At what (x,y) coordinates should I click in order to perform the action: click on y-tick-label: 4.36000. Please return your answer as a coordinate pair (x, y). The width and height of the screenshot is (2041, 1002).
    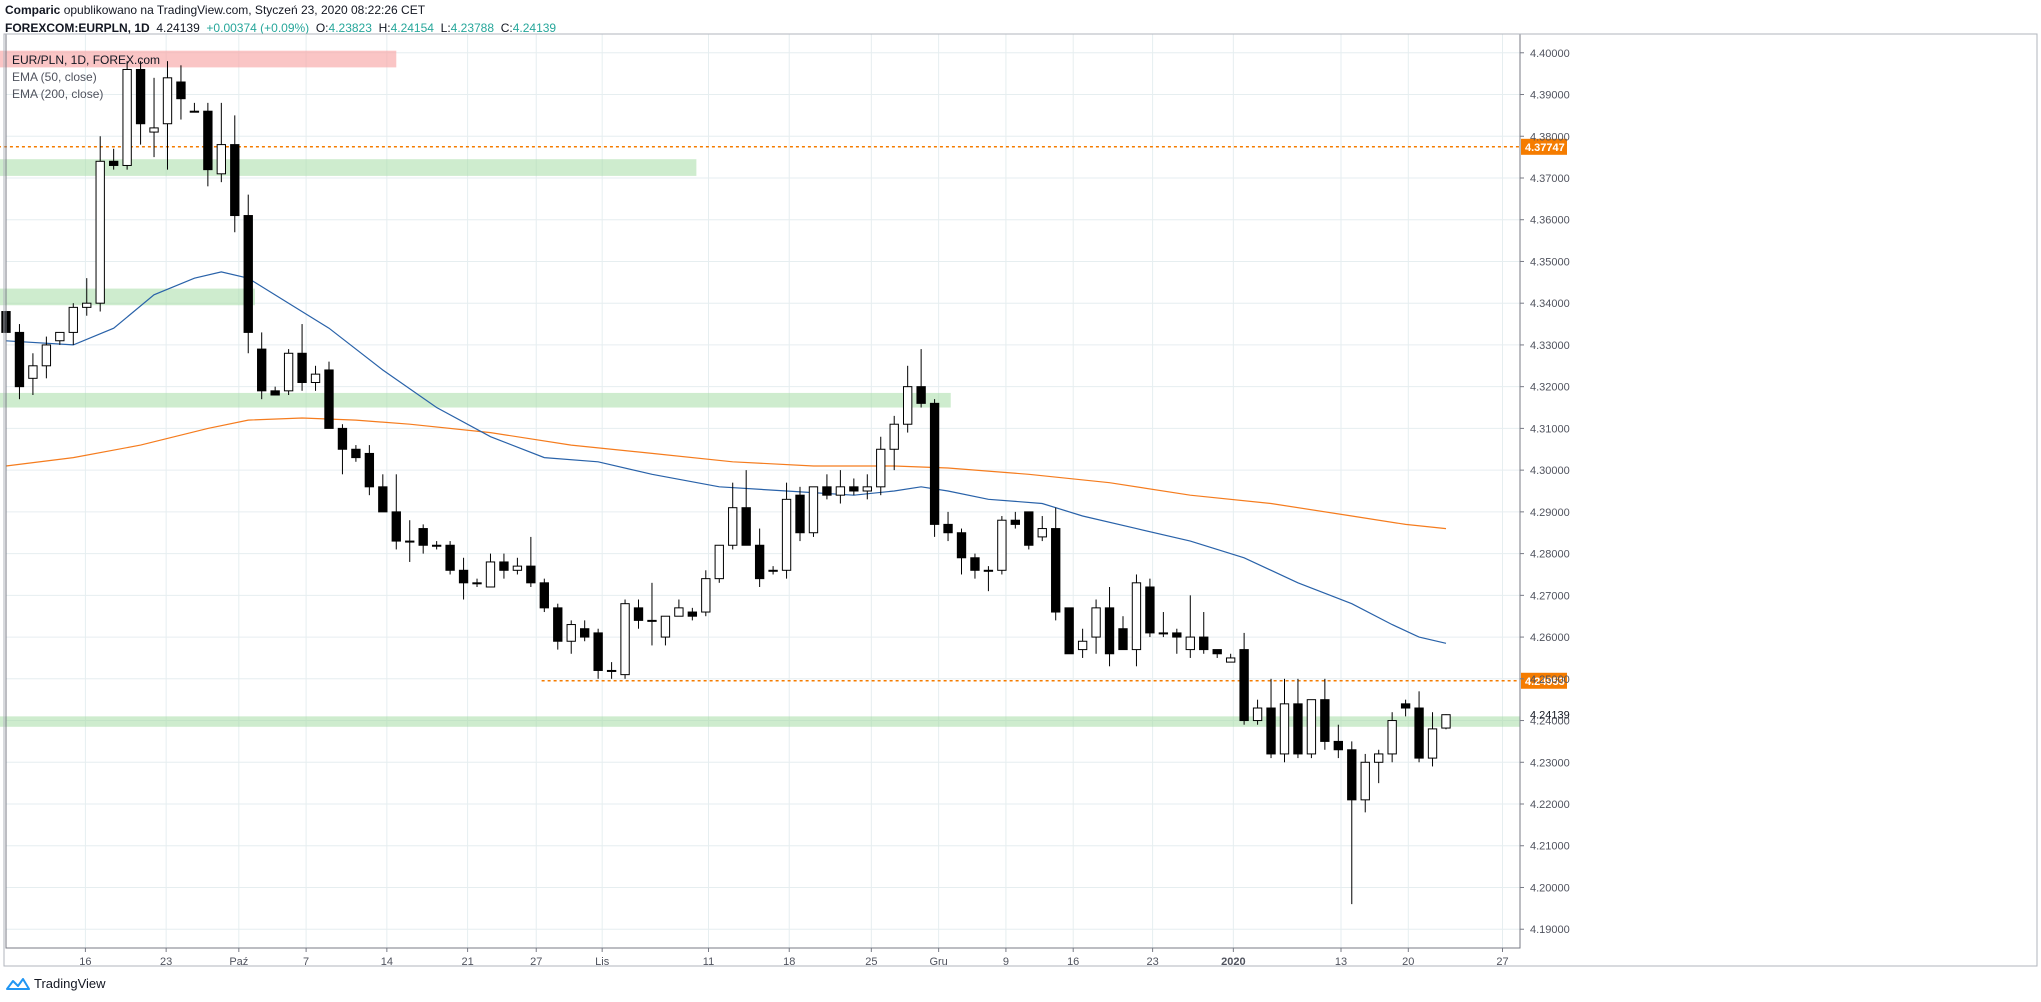
    Looking at the image, I should click on (1550, 221).